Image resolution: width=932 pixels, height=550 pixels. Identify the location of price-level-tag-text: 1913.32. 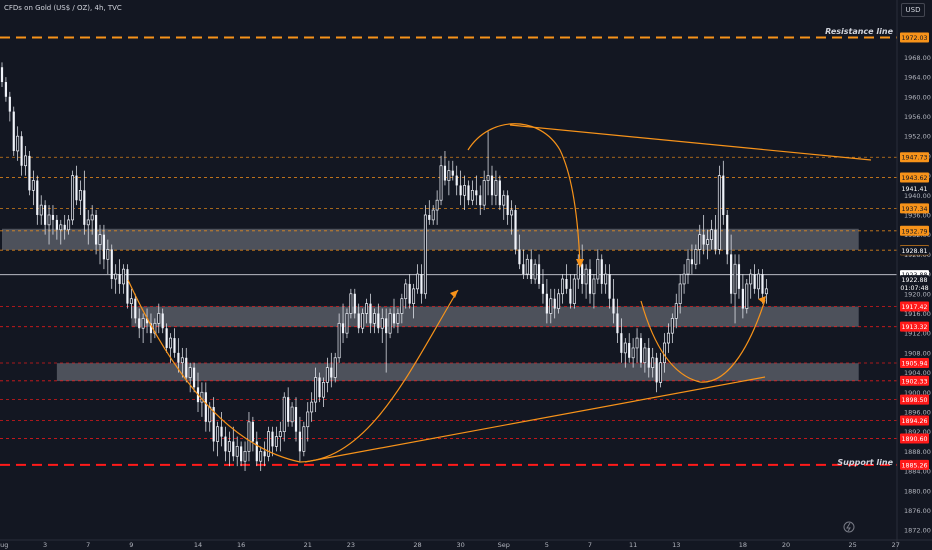
(914, 327).